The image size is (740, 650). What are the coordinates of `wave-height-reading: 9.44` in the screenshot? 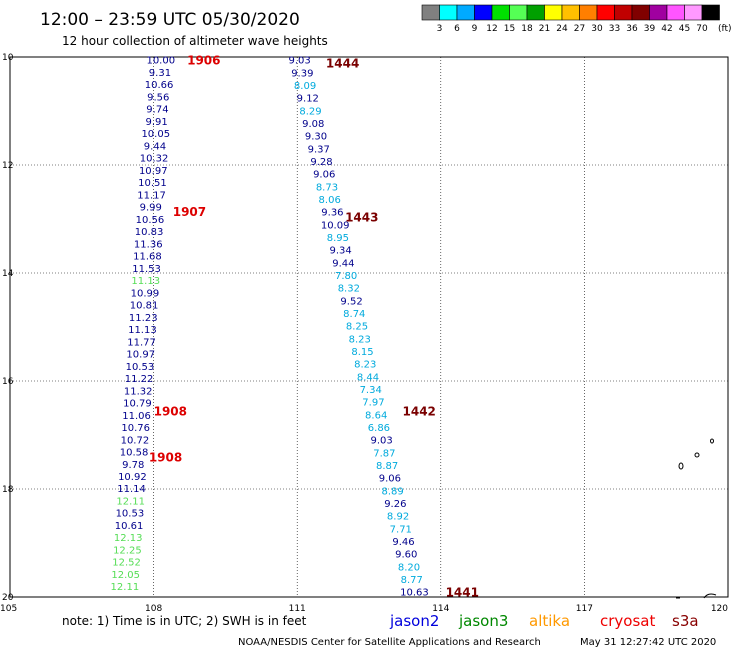 It's located at (343, 263).